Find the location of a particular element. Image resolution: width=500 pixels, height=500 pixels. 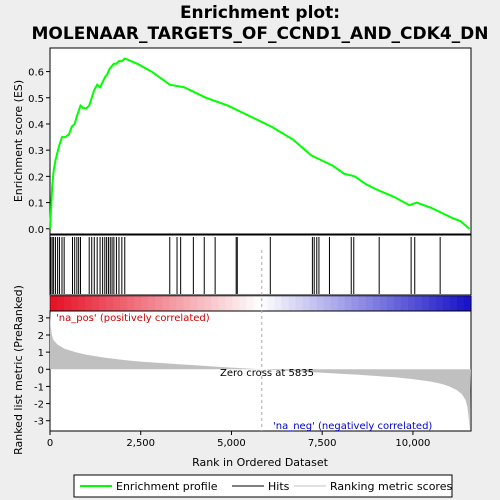

metric-y-tick-label: 1 is located at coordinates (41, 353).